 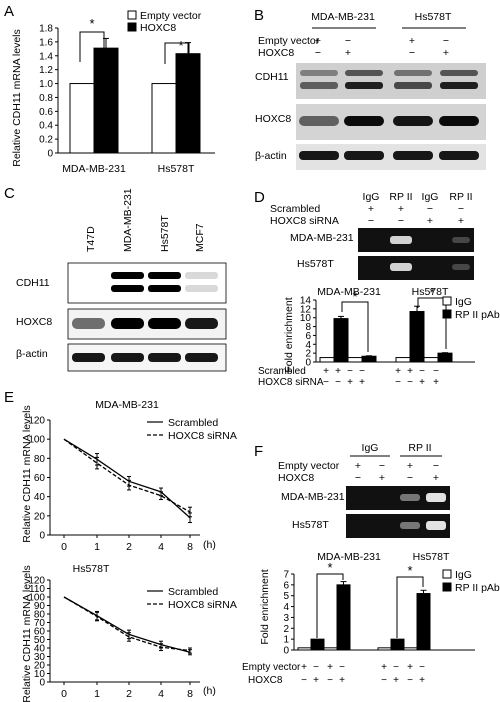 I want to click on panel-f-group-mda: MDA-MB-231, so click(x=349, y=557).